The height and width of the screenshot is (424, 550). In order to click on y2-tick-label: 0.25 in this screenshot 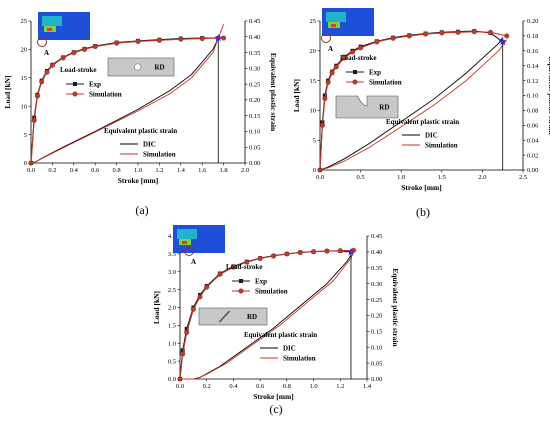, I will do `click(376, 300)`.